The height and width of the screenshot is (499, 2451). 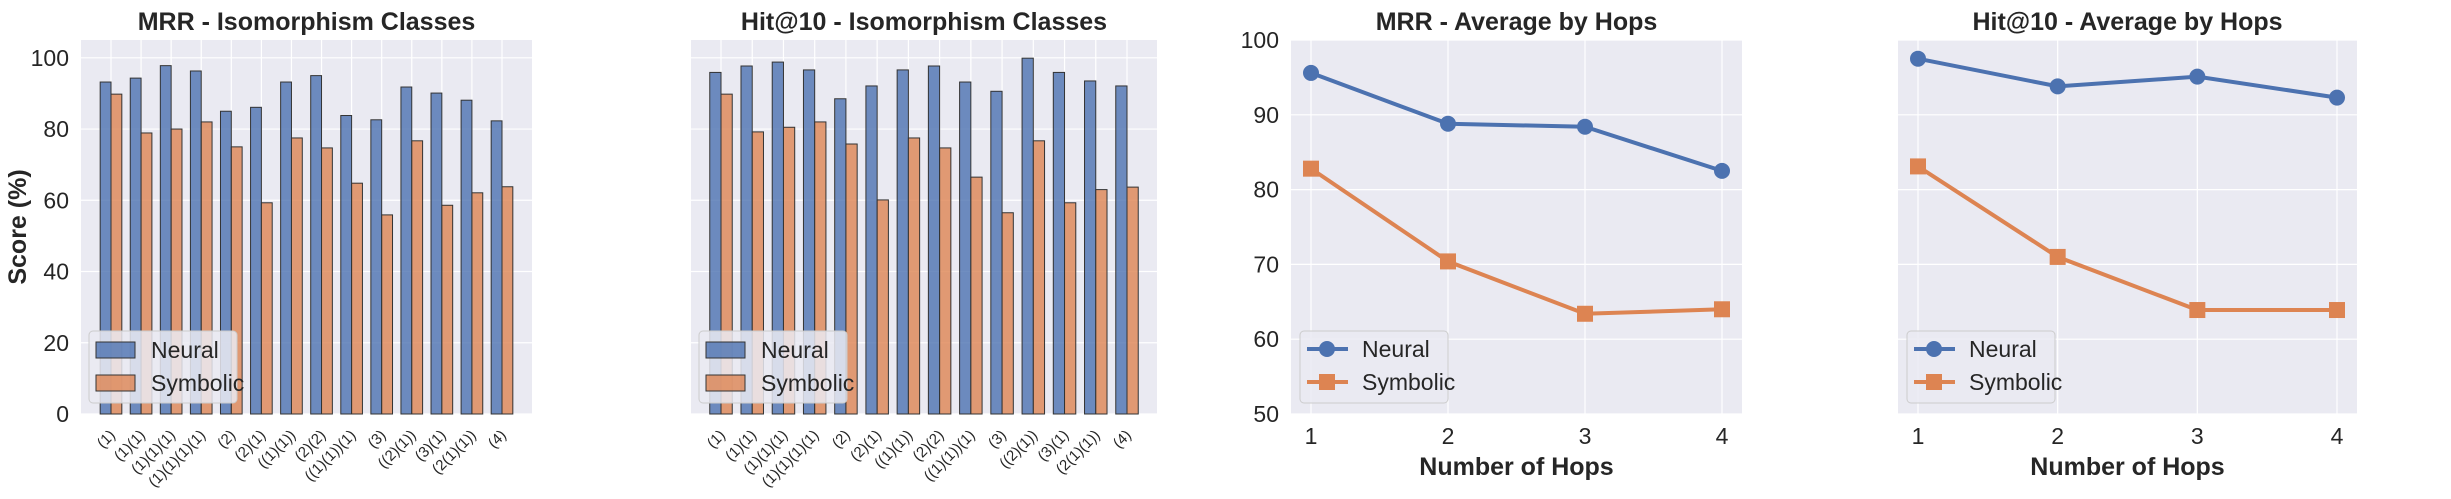 What do you see at coordinates (2127, 22) in the screenshot?
I see `chart-title: Hit@10 - Average by Hops` at bounding box center [2127, 22].